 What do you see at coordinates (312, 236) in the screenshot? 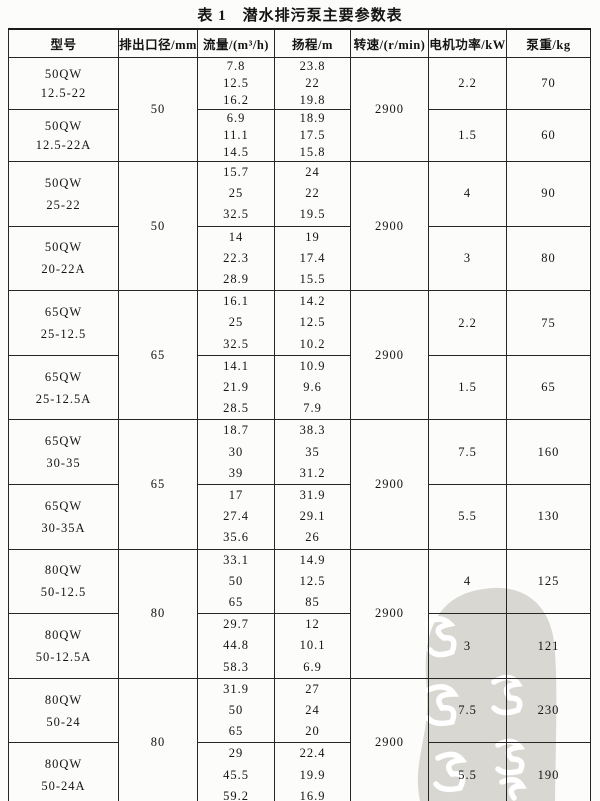
I see `head-value: 19` at bounding box center [312, 236].